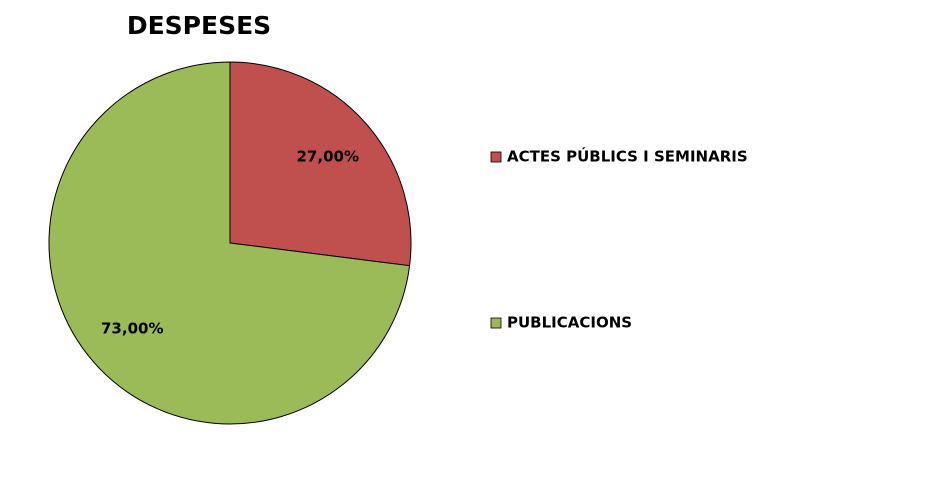  What do you see at coordinates (132, 329) in the screenshot?
I see `data-label: 73,00%` at bounding box center [132, 329].